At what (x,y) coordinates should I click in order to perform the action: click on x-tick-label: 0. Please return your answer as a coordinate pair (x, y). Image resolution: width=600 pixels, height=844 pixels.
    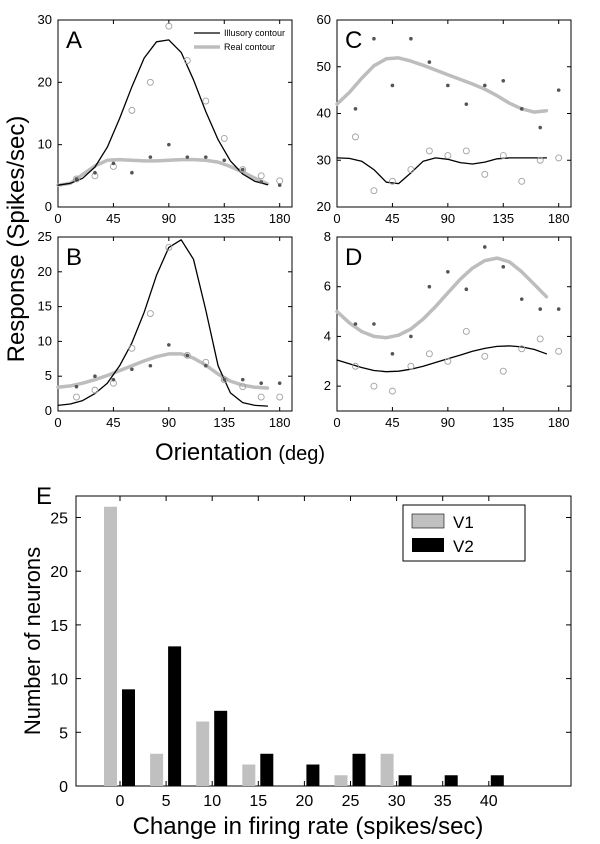
    Looking at the image, I should click on (57, 218).